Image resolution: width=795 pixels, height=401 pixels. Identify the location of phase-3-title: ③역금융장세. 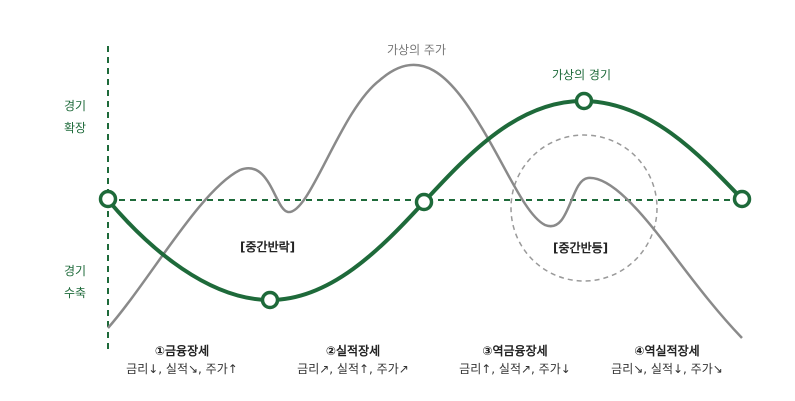
(515, 351).